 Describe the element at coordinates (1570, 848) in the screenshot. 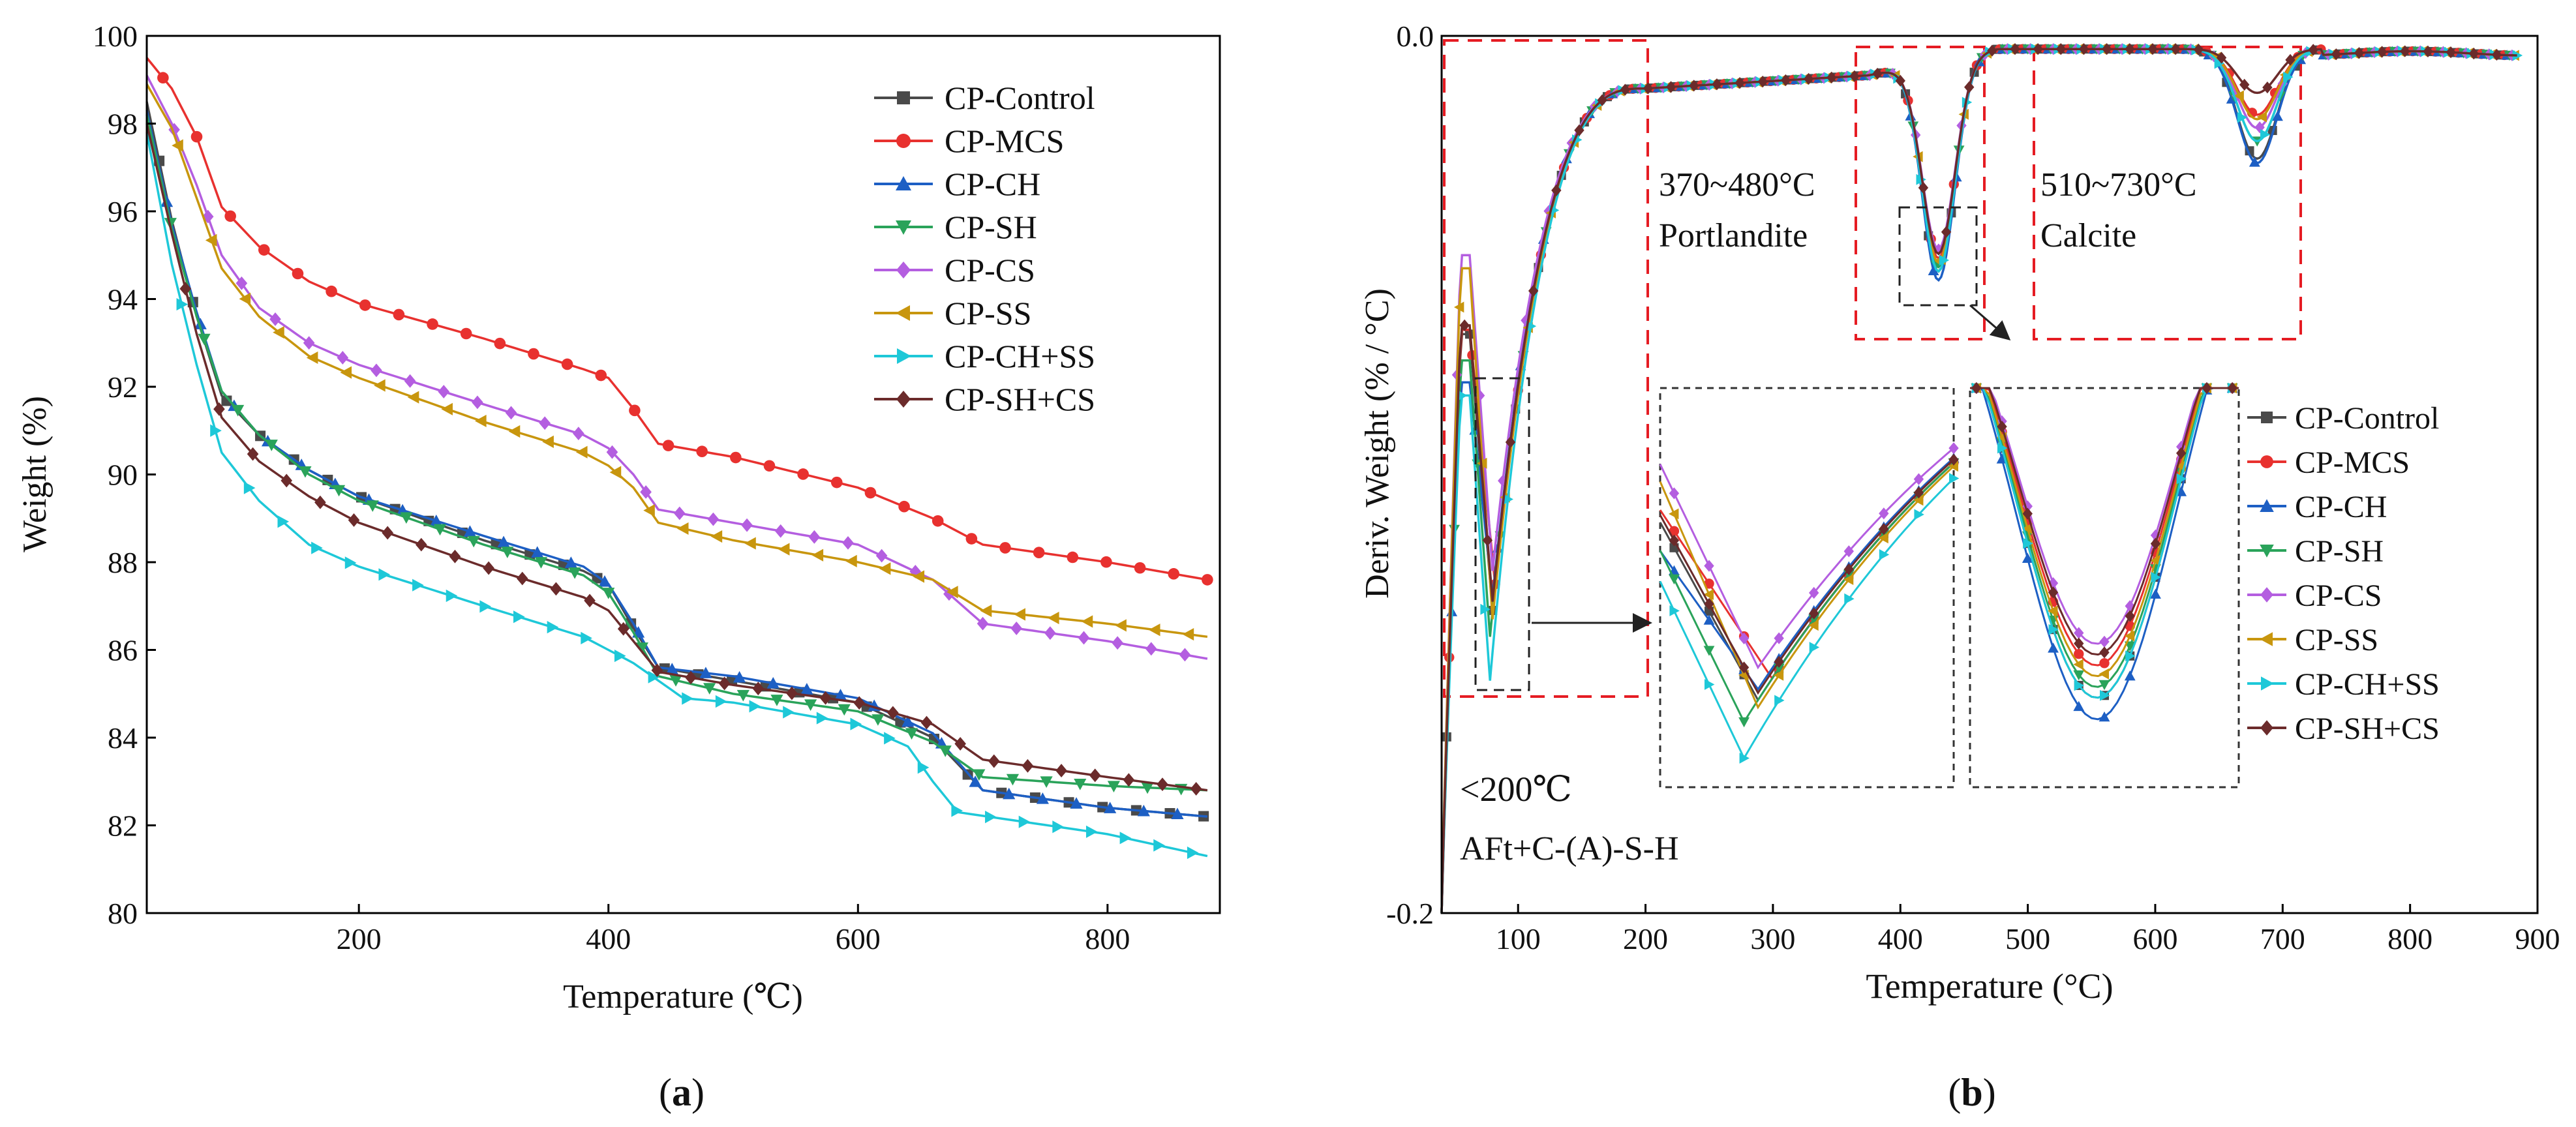

I see `annotation-low-label: AFt+C-(A)-S-H` at that location.